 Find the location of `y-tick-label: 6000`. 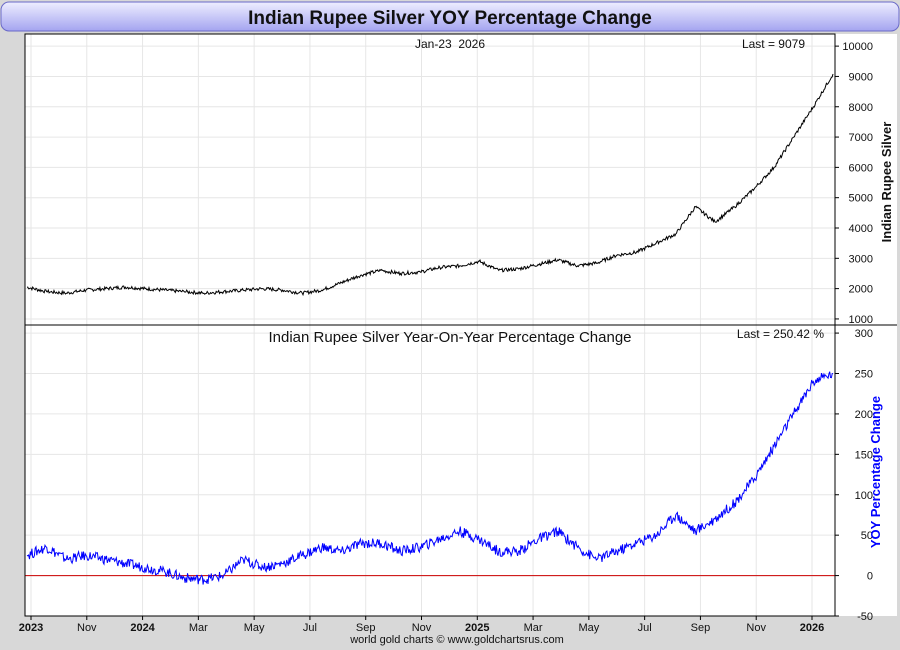

y-tick-label: 6000 is located at coordinates (861, 168).